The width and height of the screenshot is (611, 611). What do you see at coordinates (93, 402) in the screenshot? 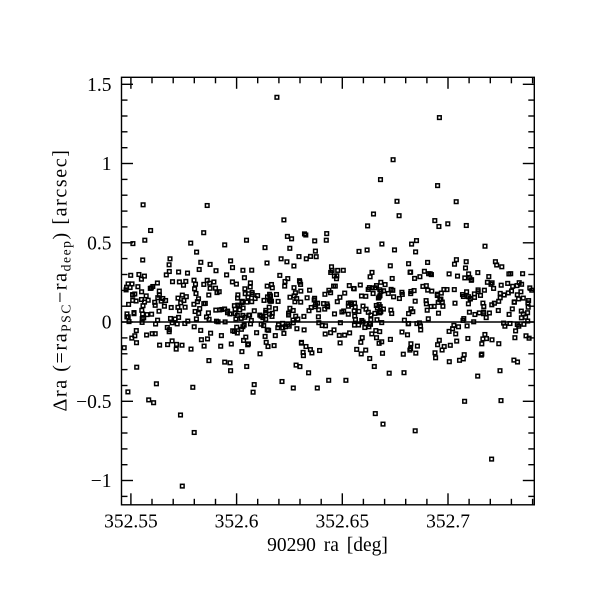
I see `svg-text: −0.5` at bounding box center [93, 402].